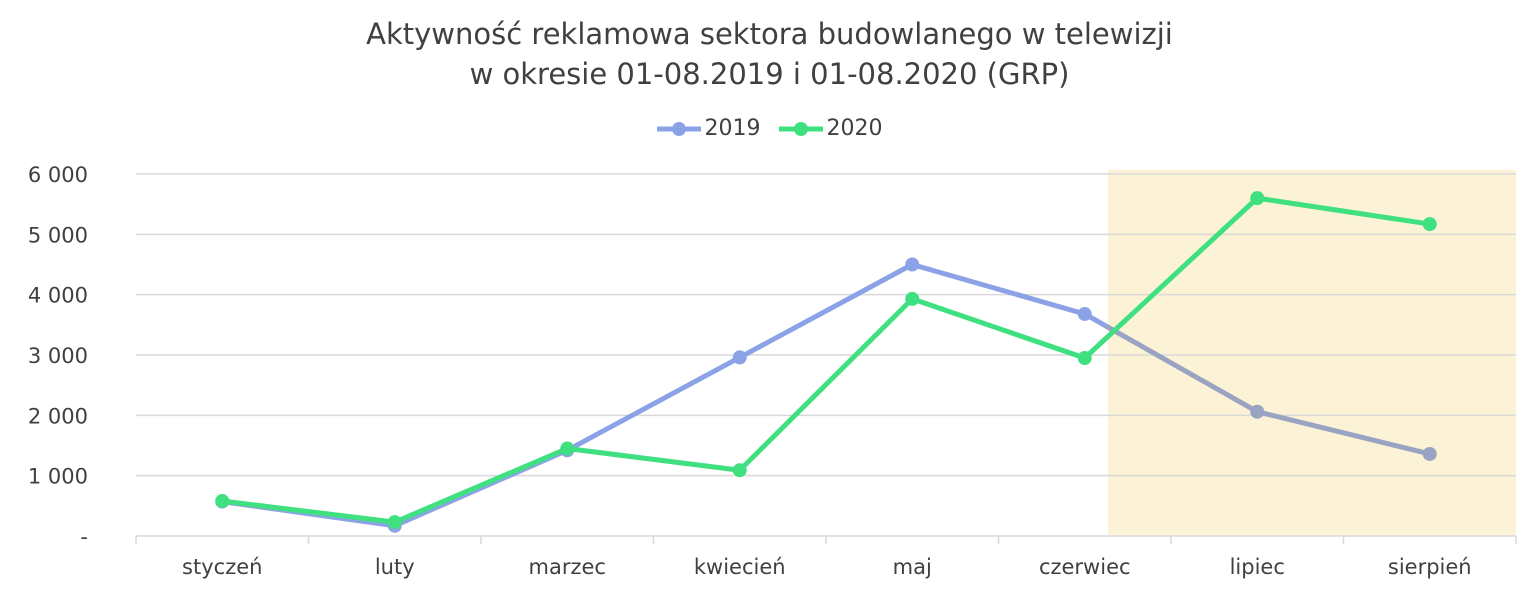  What do you see at coordinates (58, 356) in the screenshot?
I see `y-tick-label: 3 000` at bounding box center [58, 356].